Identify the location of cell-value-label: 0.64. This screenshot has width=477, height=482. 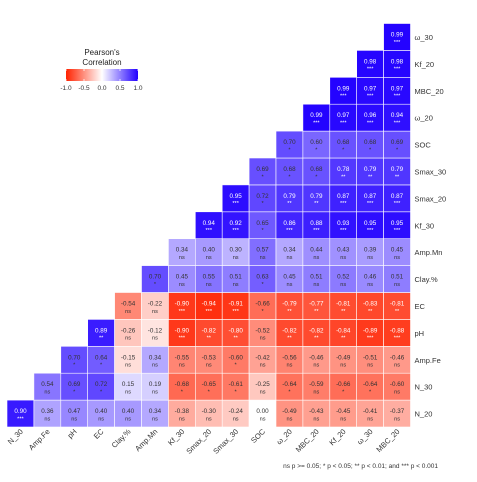
(101, 357).